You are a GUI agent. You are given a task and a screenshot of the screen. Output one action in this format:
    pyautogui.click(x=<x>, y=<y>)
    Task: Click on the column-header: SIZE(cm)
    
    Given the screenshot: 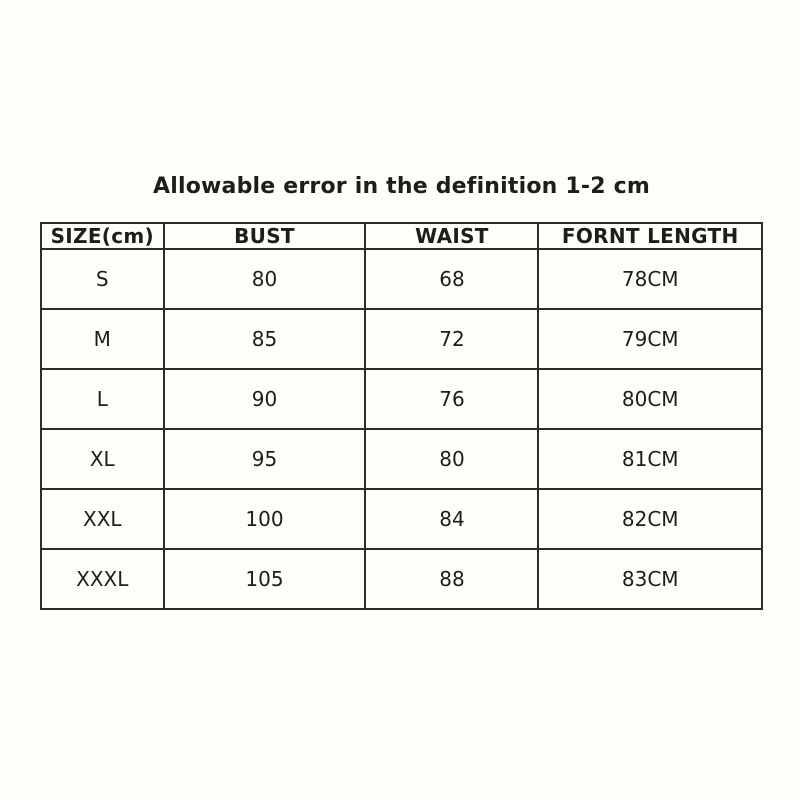 What is the action you would take?
    pyautogui.click(x=102, y=236)
    